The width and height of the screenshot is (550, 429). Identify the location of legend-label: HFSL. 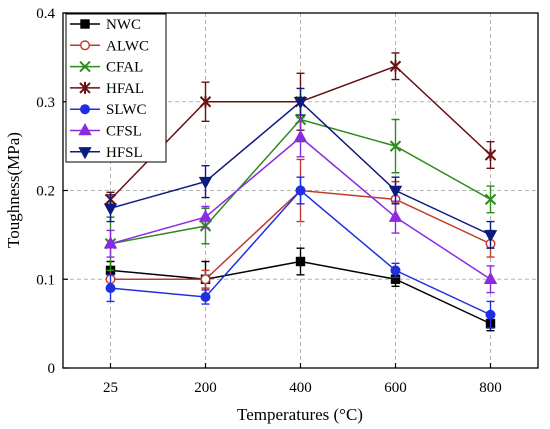
(124, 153).